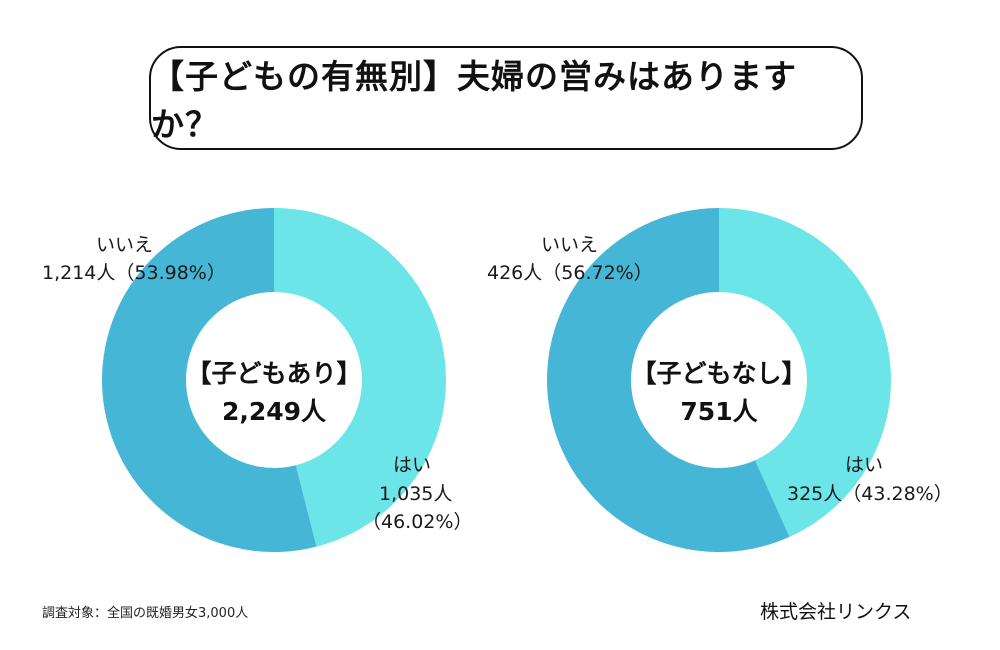  Describe the element at coordinates (719, 373) in the screenshot. I see `chart2-group-label: 【子どもなし】` at that location.